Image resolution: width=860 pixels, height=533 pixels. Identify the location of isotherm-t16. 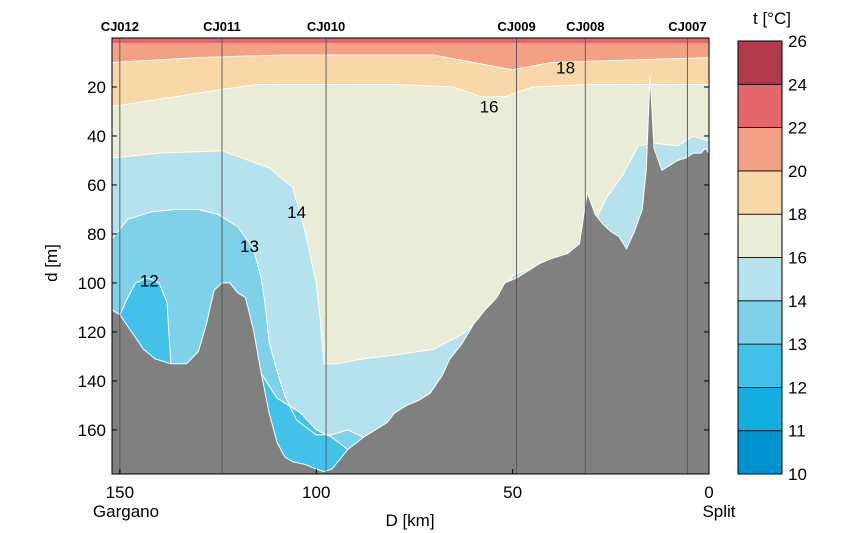
(410, 96).